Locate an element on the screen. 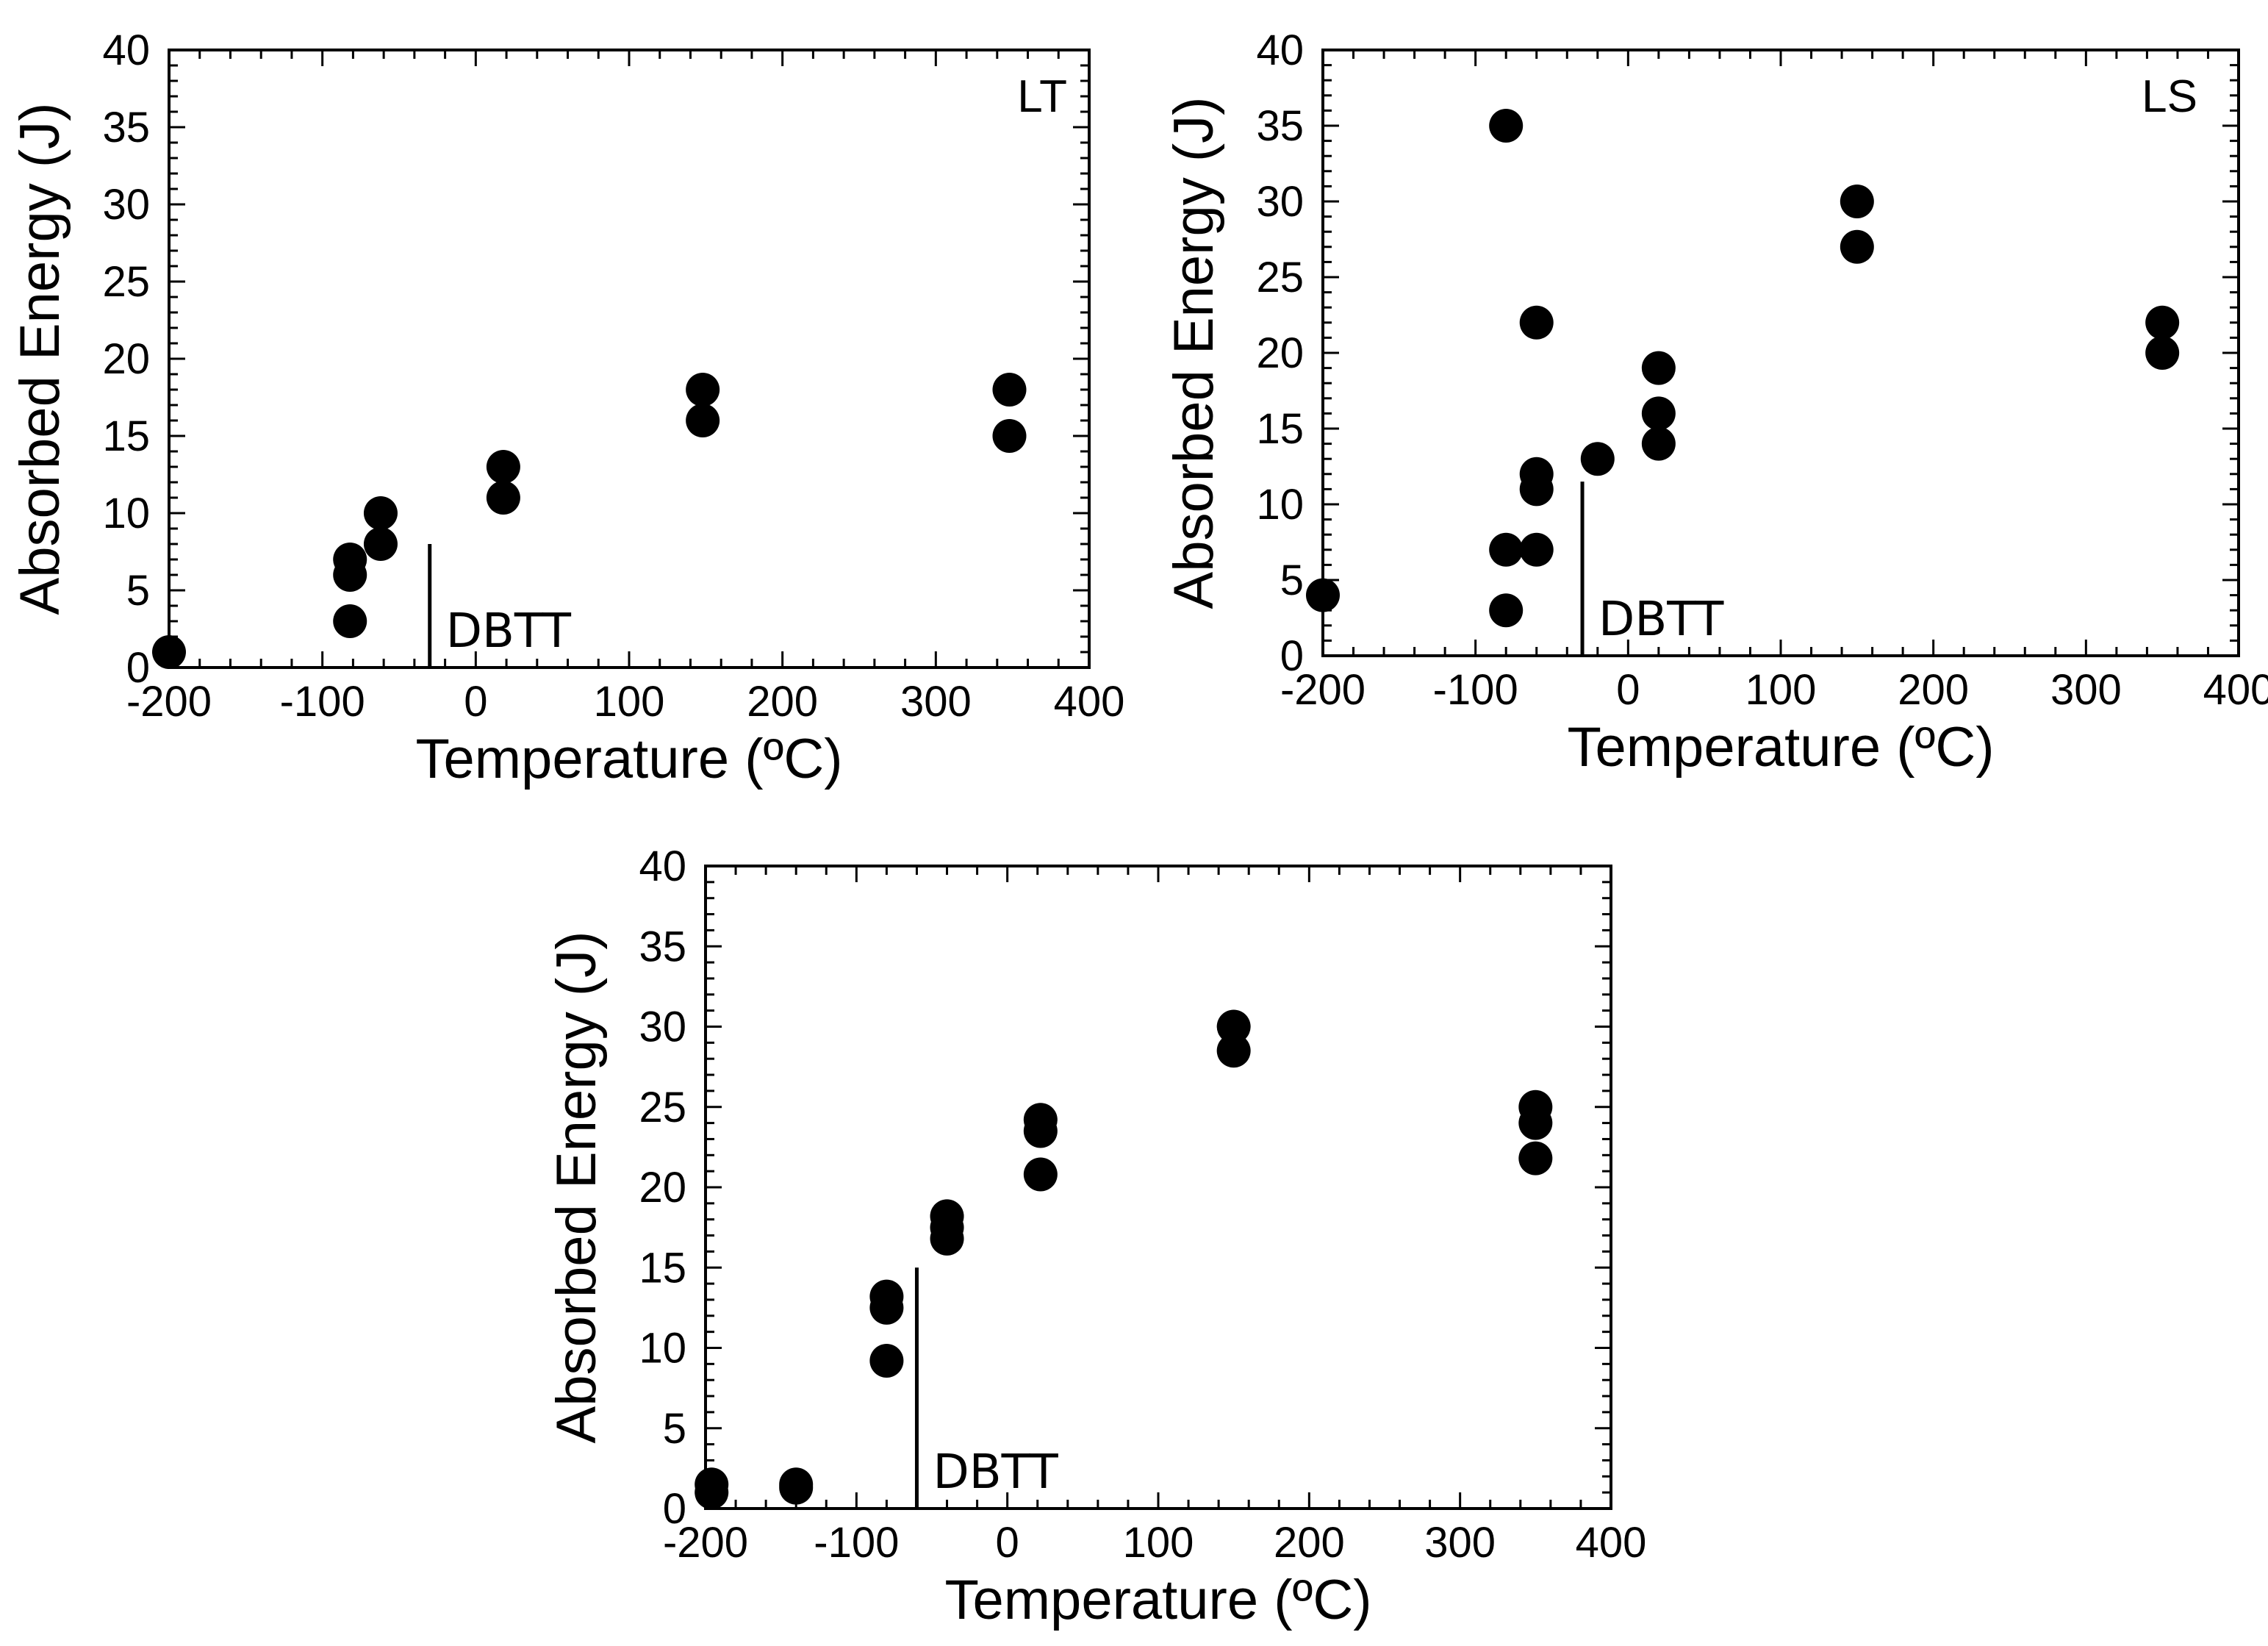 This screenshot has height=1646, width=2268. plot-frame is located at coordinates (1780, 353).